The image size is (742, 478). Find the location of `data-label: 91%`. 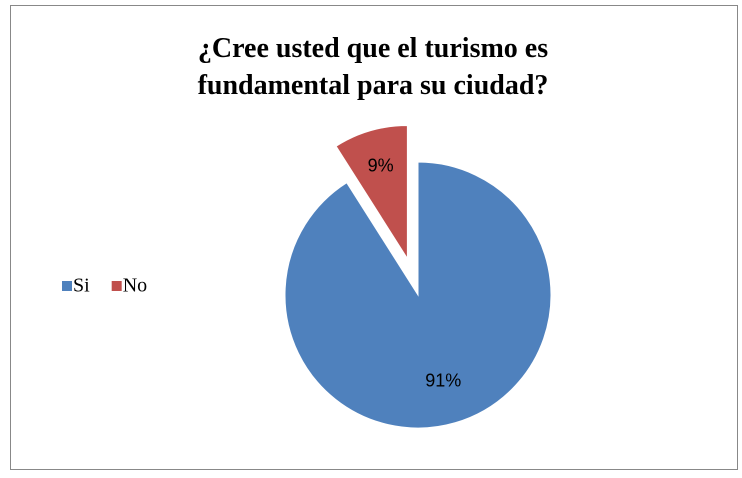

data-label: 91% is located at coordinates (443, 381).